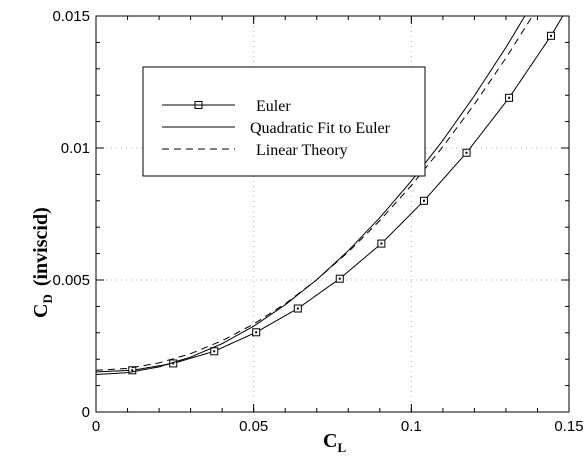 This screenshot has width=586, height=460. I want to click on x-tick-label: 0.15, so click(568, 426).